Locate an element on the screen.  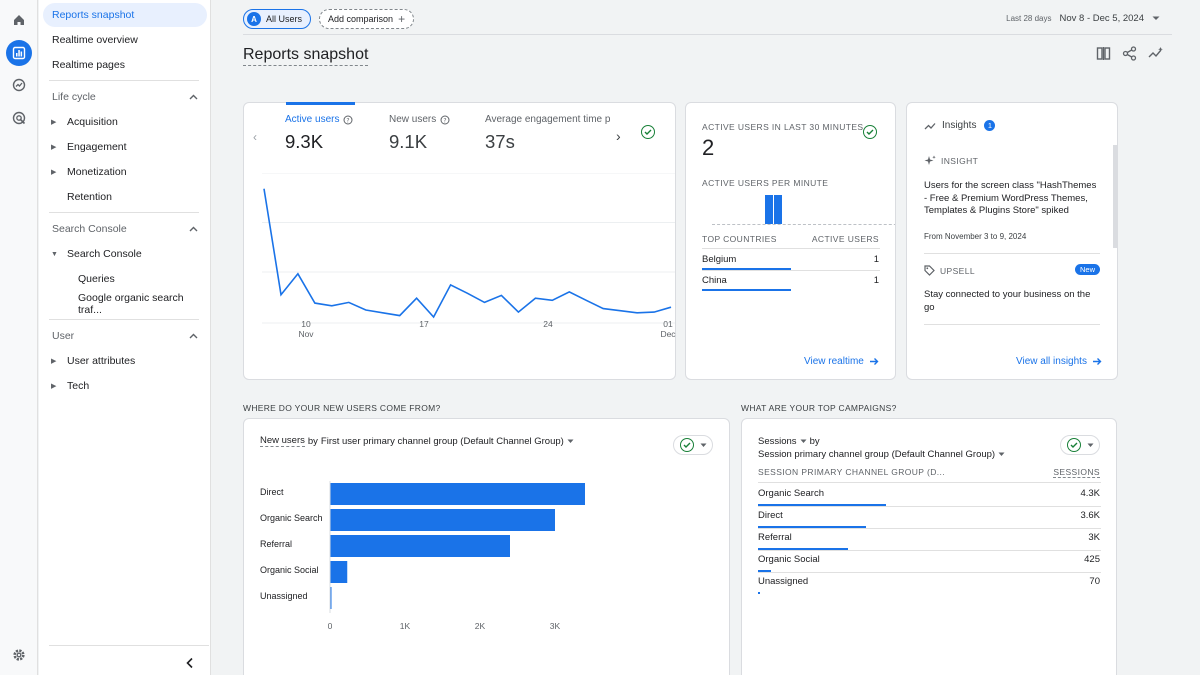
reports-icon is located at coordinates (19, 53).